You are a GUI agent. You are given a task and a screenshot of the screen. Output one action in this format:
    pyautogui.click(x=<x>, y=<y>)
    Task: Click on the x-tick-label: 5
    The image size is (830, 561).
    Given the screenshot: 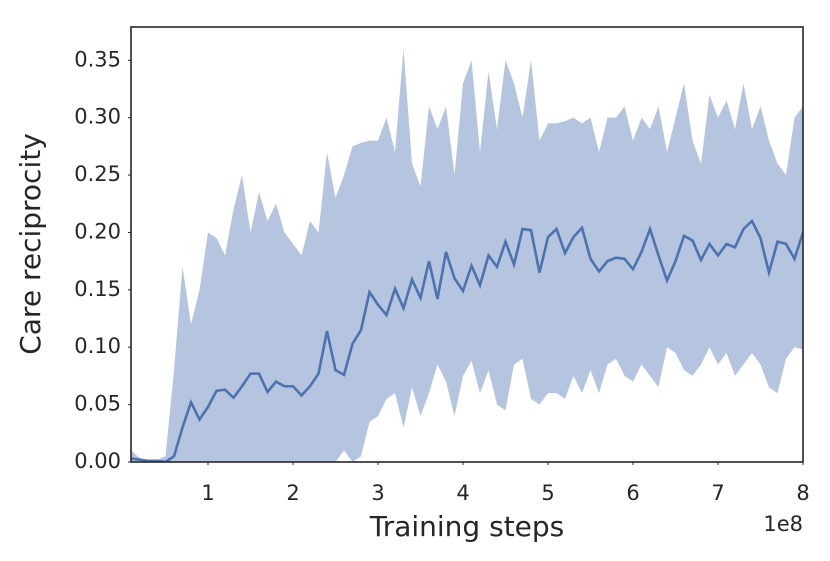 What is the action you would take?
    pyautogui.click(x=547, y=493)
    